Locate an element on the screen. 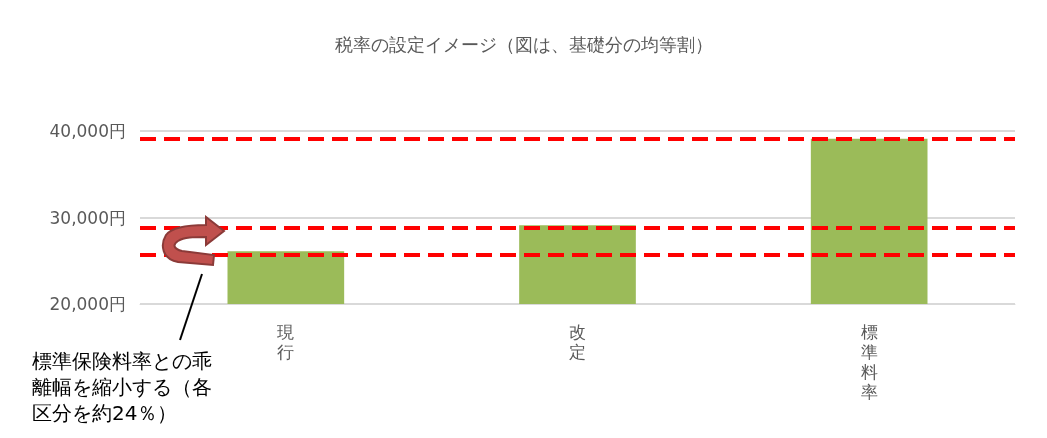  y-tick-label: 20,000円 is located at coordinates (87, 304).